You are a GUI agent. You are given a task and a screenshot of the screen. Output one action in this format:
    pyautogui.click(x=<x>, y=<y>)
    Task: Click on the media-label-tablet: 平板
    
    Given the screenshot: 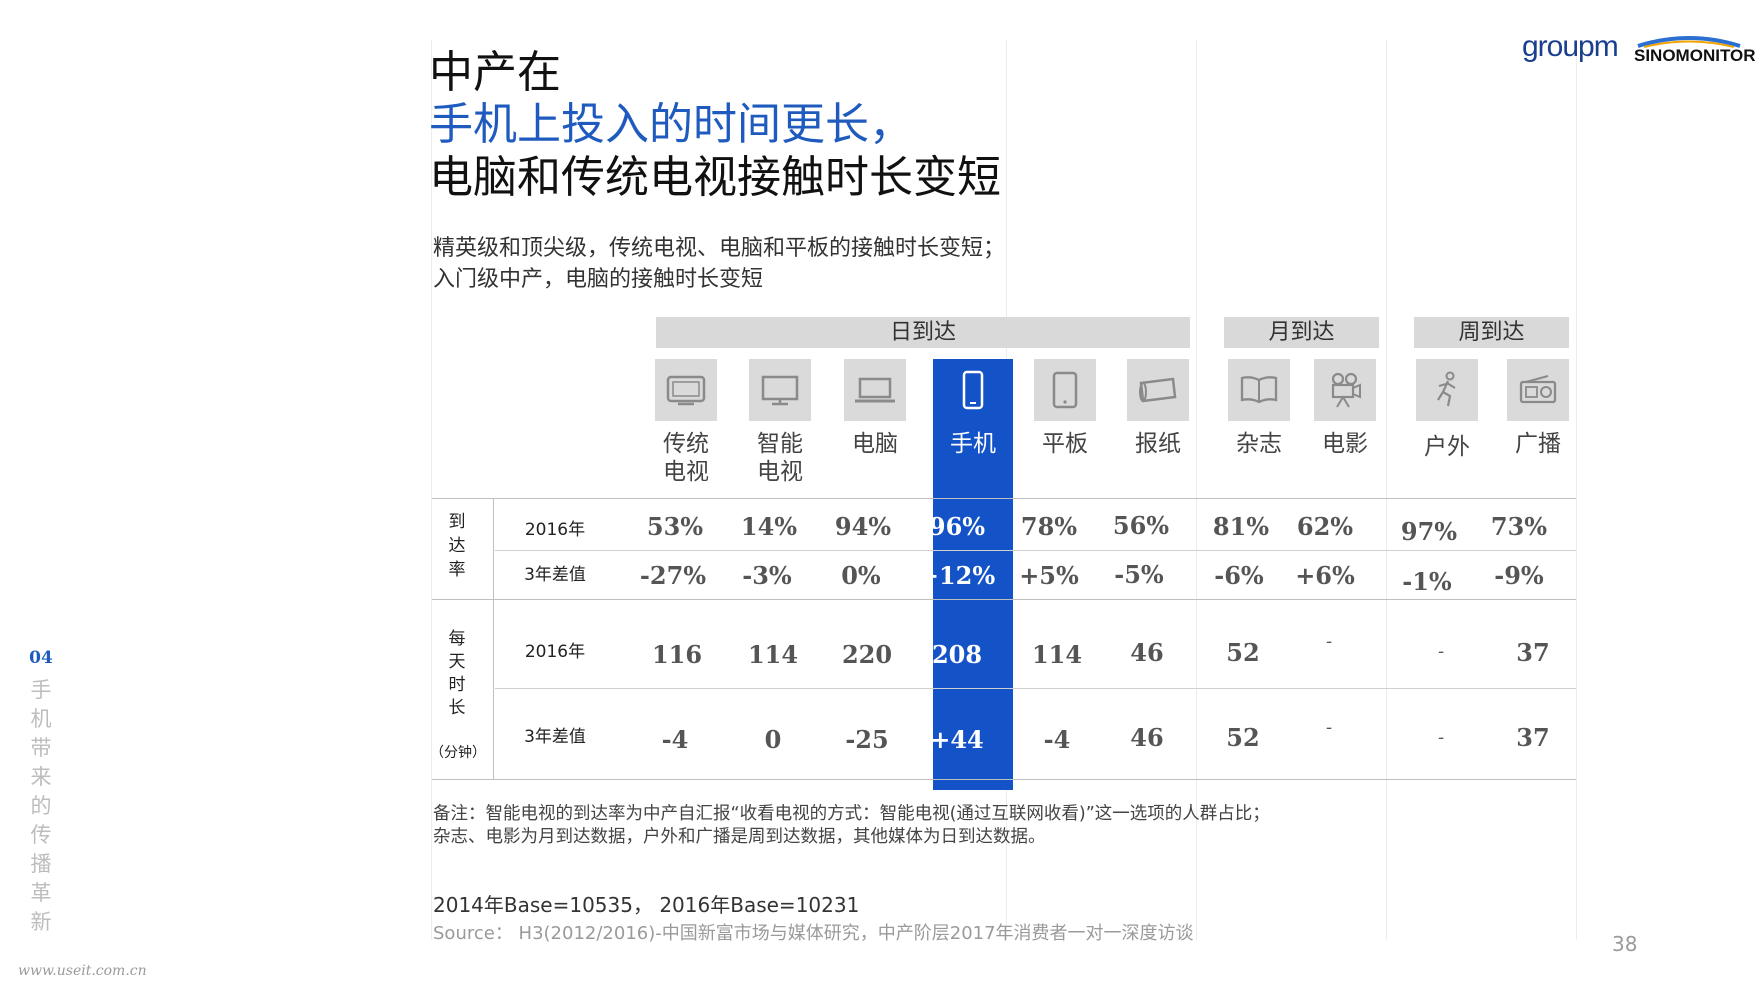 What is the action you would take?
    pyautogui.click(x=1065, y=444)
    